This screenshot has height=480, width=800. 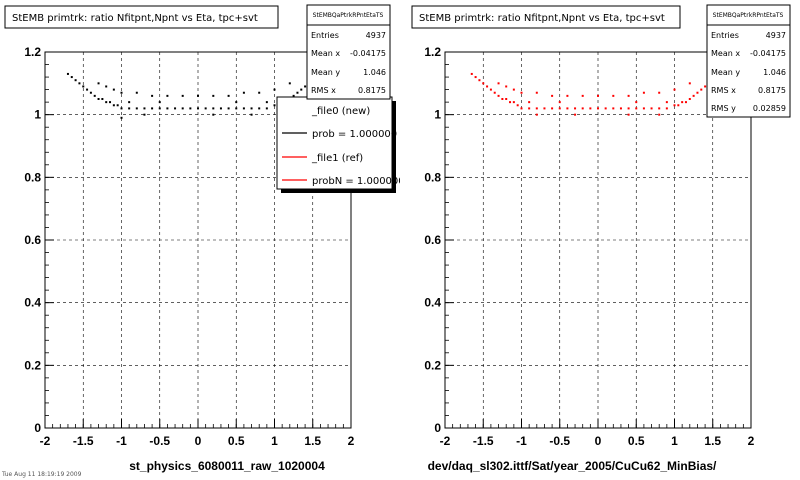 I want to click on stats-label-mean-y: Mean y, so click(x=725, y=72).